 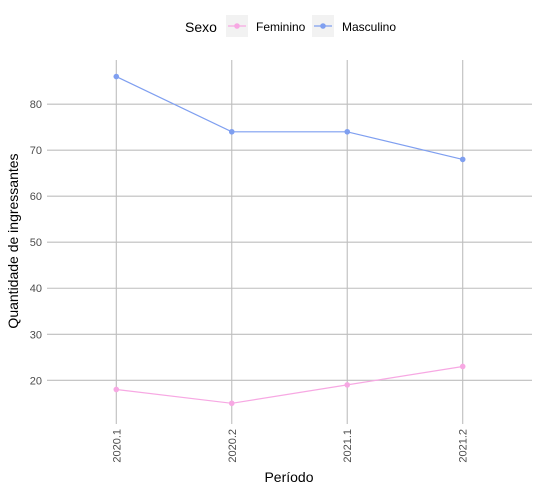 What do you see at coordinates (231, 403) in the screenshot?
I see `point-feminino-2020.2` at bounding box center [231, 403].